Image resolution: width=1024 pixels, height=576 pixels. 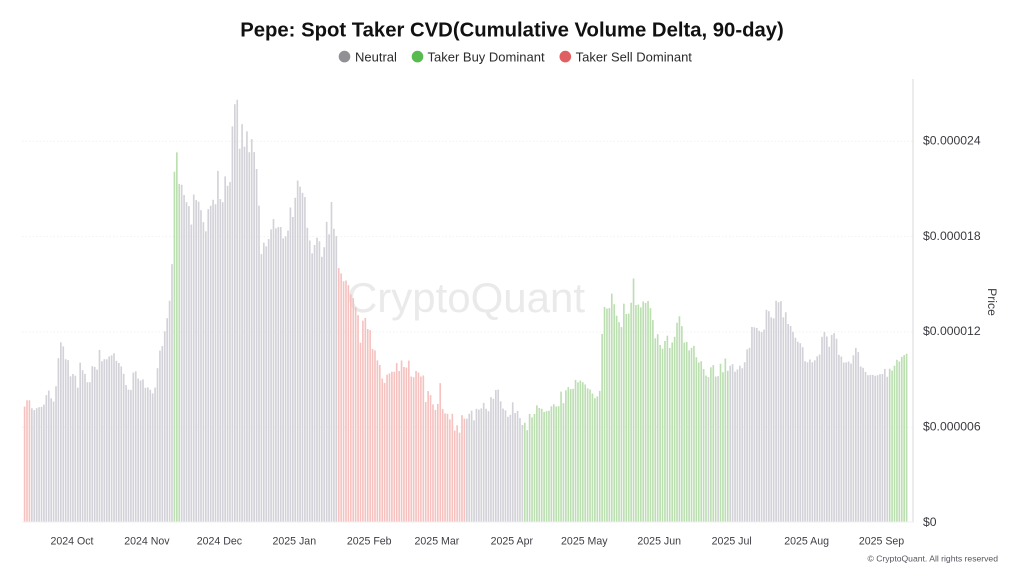 I want to click on svg-text: $0.000012, so click(x=952, y=331).